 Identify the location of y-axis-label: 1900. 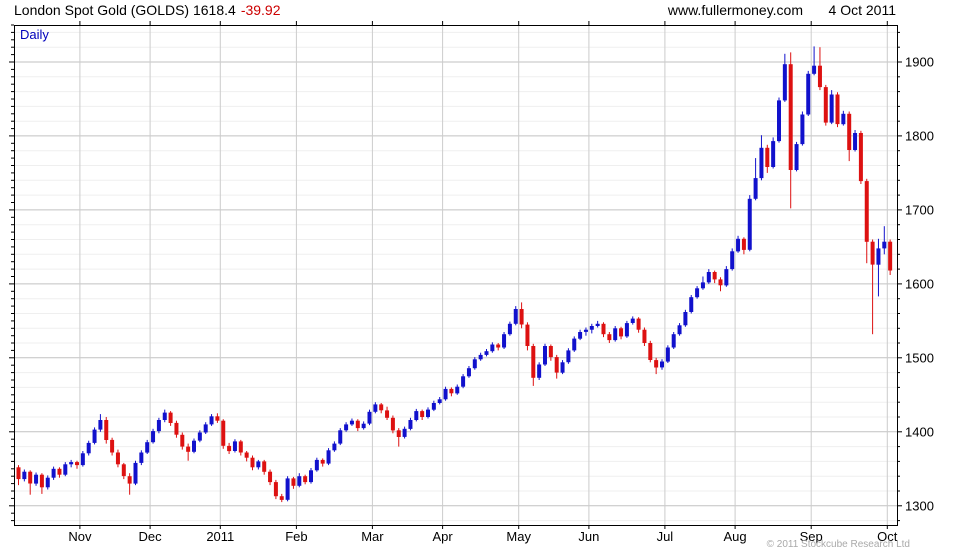
(919, 62).